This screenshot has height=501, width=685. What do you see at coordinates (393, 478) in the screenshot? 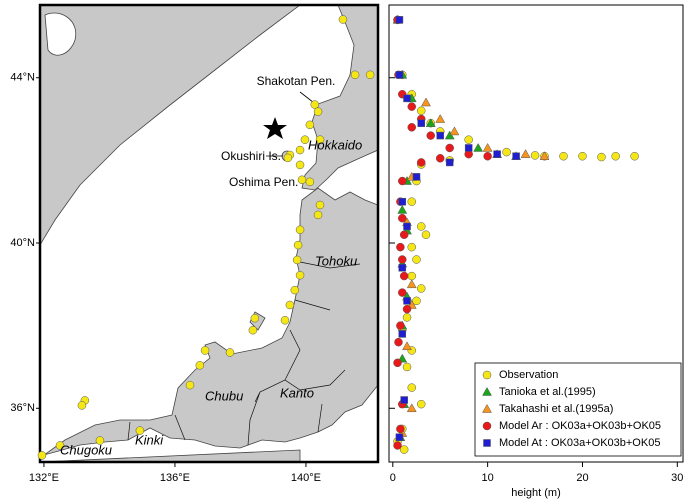
I see `x-tick-label: 0` at bounding box center [393, 478].